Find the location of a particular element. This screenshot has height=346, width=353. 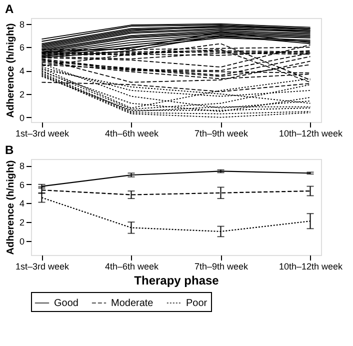

x-axis-title: Therapy phase is located at coordinates (177, 281).